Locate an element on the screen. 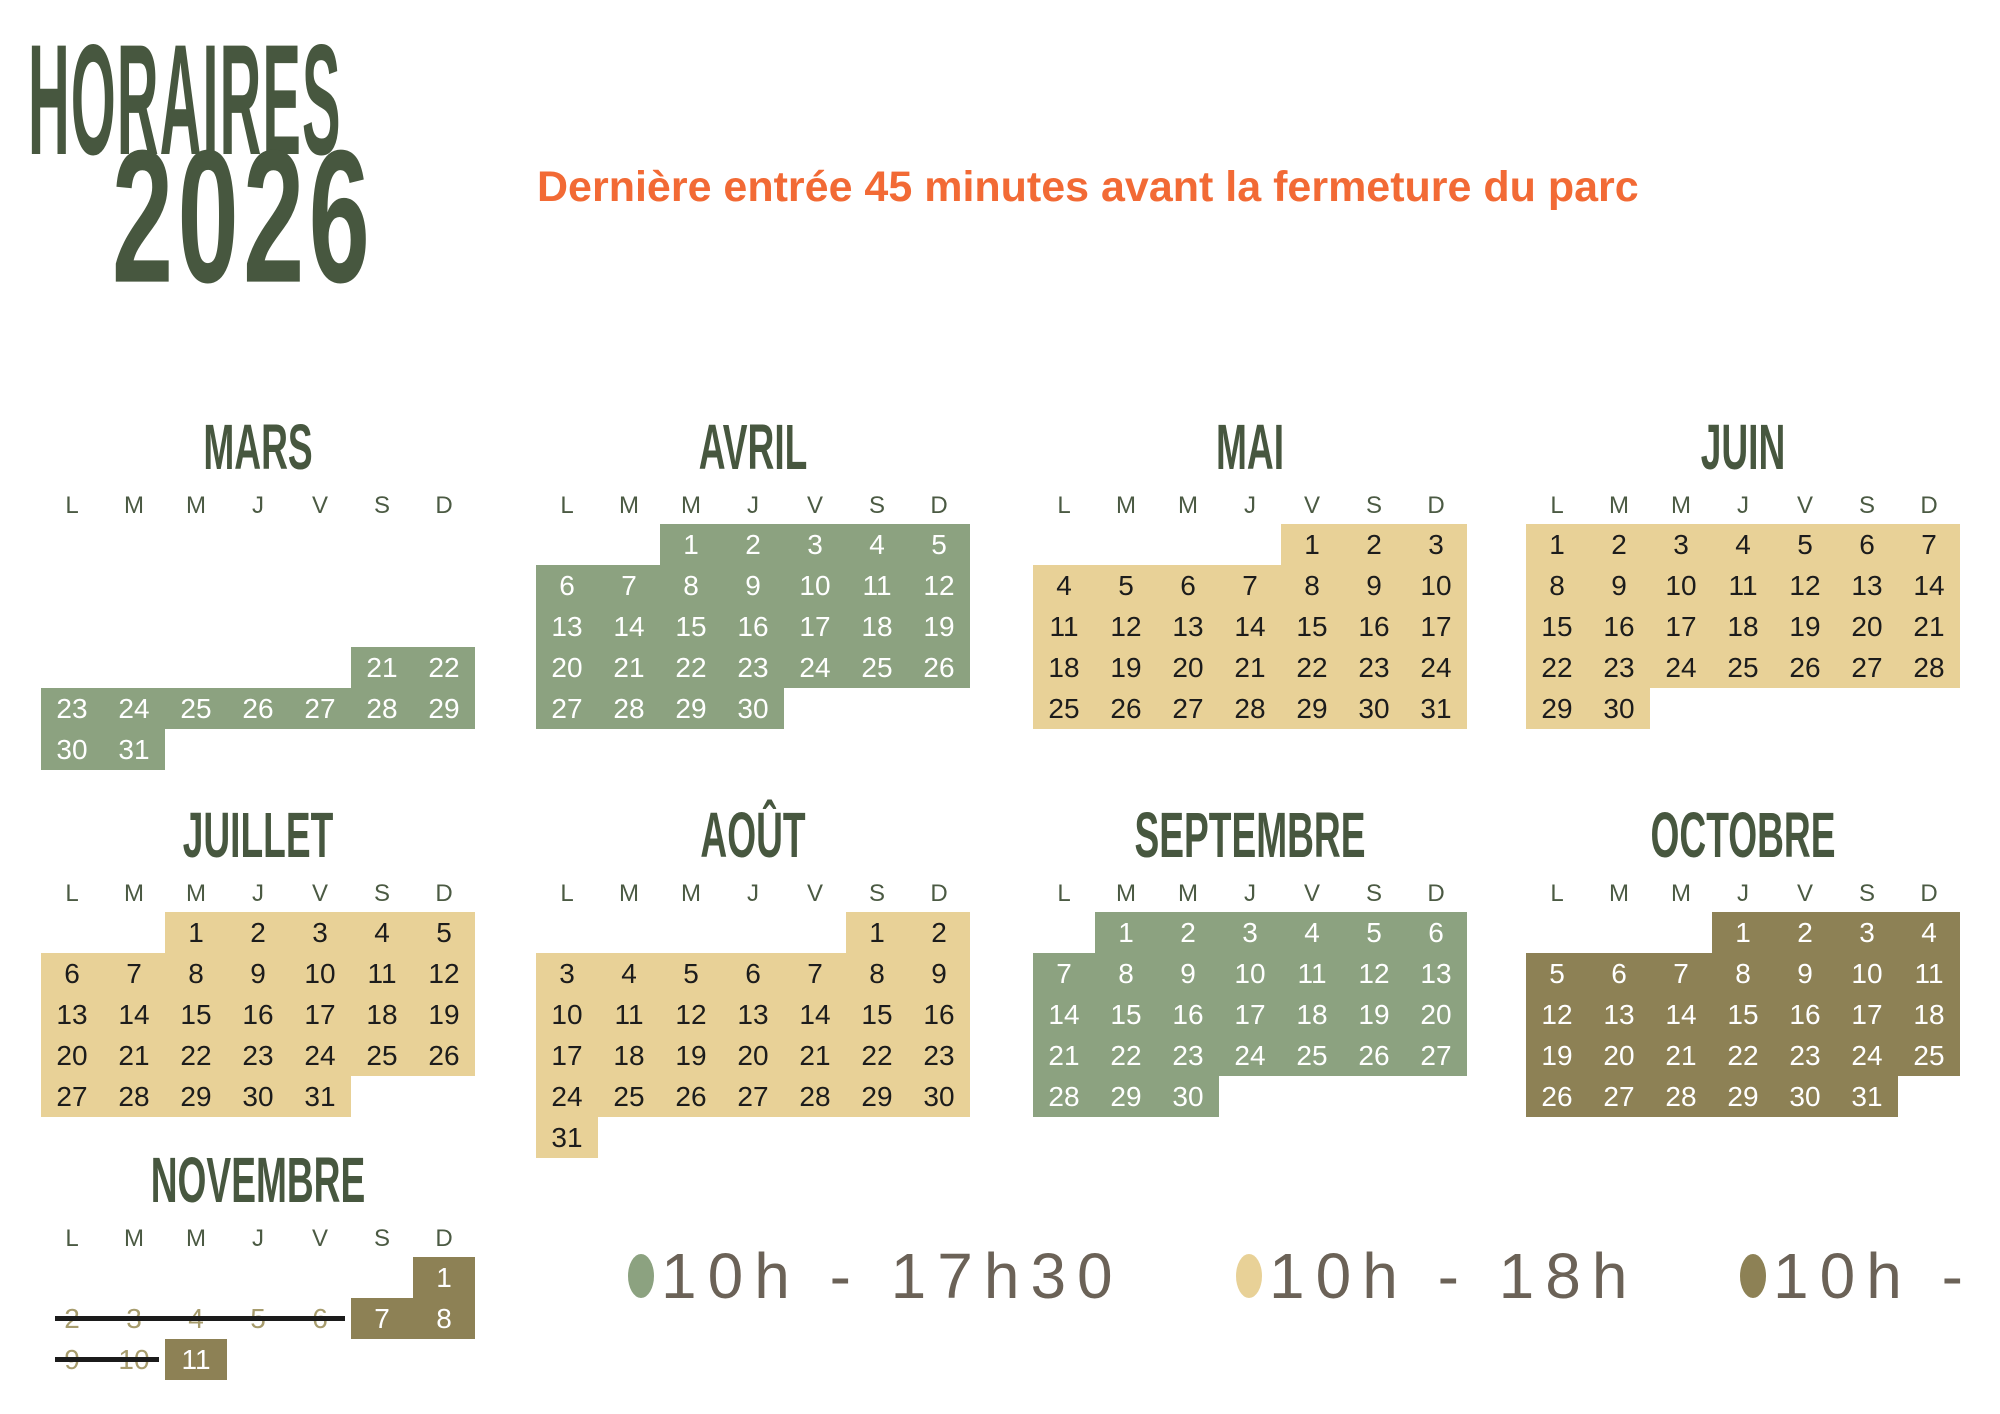 The image size is (2000, 1414). date-cell-mars-23: 23 is located at coordinates (72, 708).